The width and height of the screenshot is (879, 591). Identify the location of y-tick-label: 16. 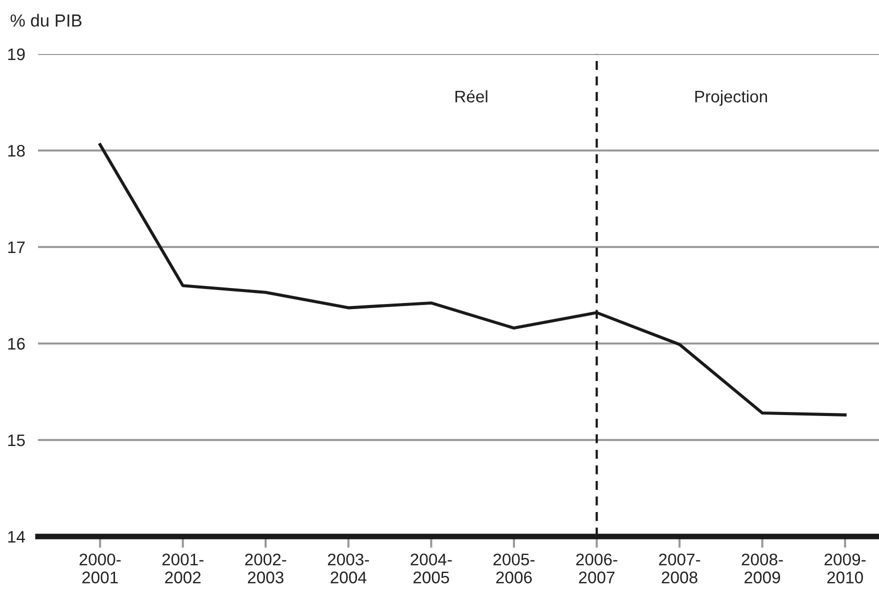
(16, 344).